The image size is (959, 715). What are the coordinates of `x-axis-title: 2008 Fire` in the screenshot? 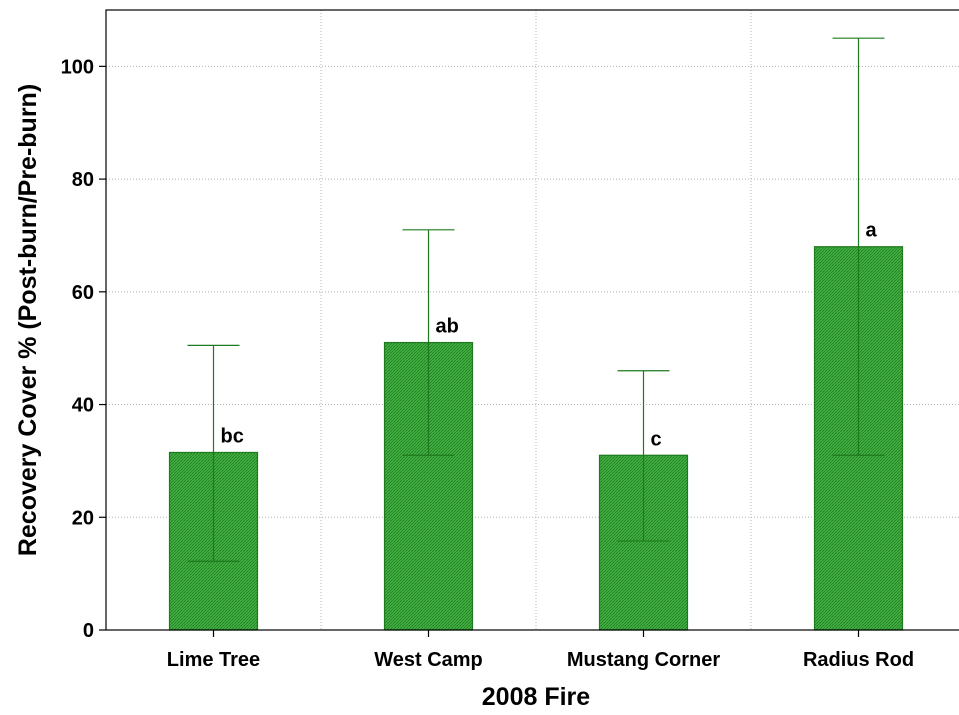 It's located at (536, 697).